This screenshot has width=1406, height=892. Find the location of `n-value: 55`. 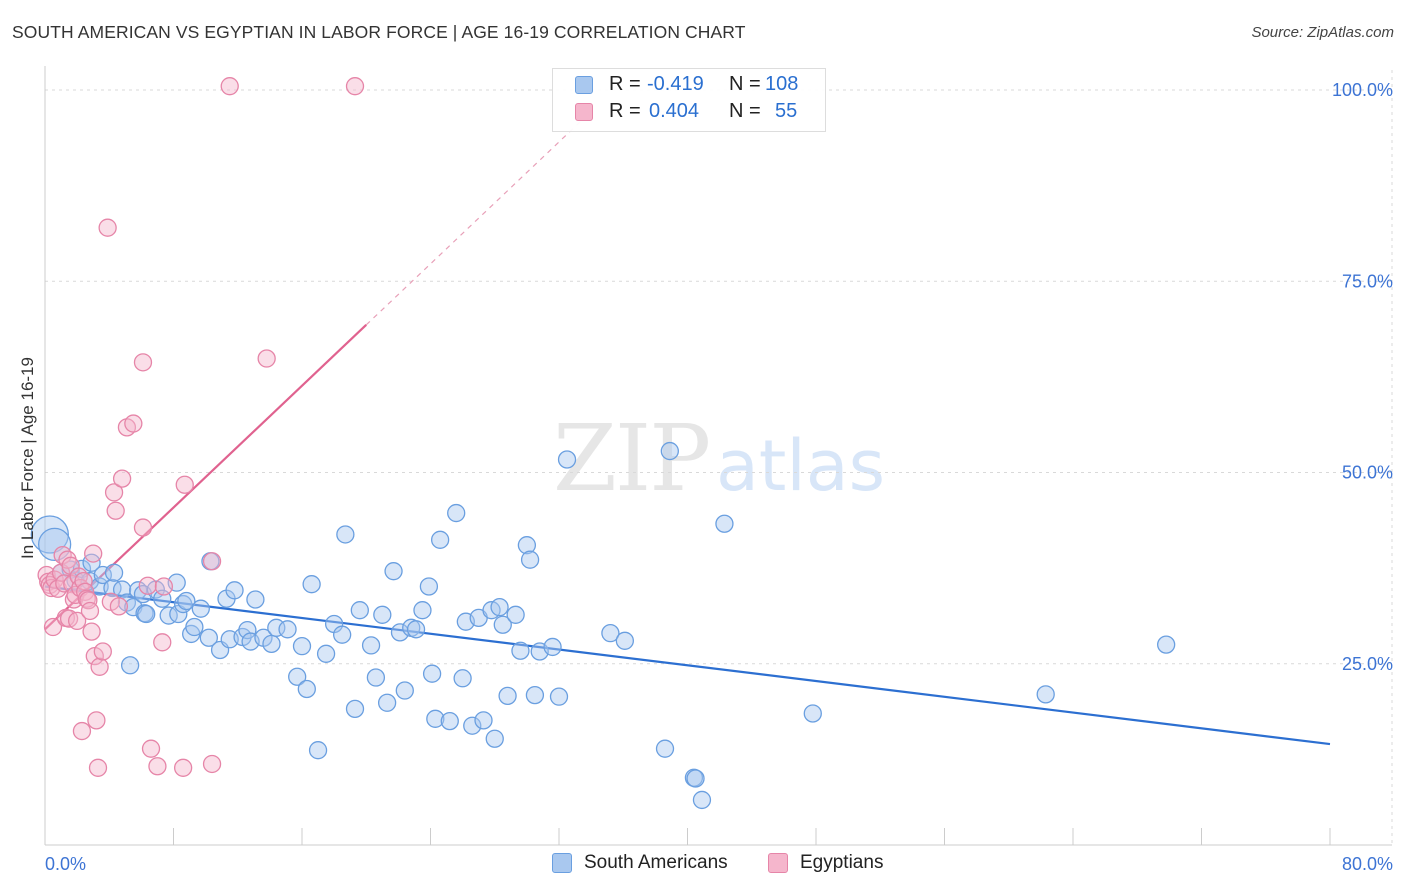

n-value: 55 is located at coordinates (786, 111).